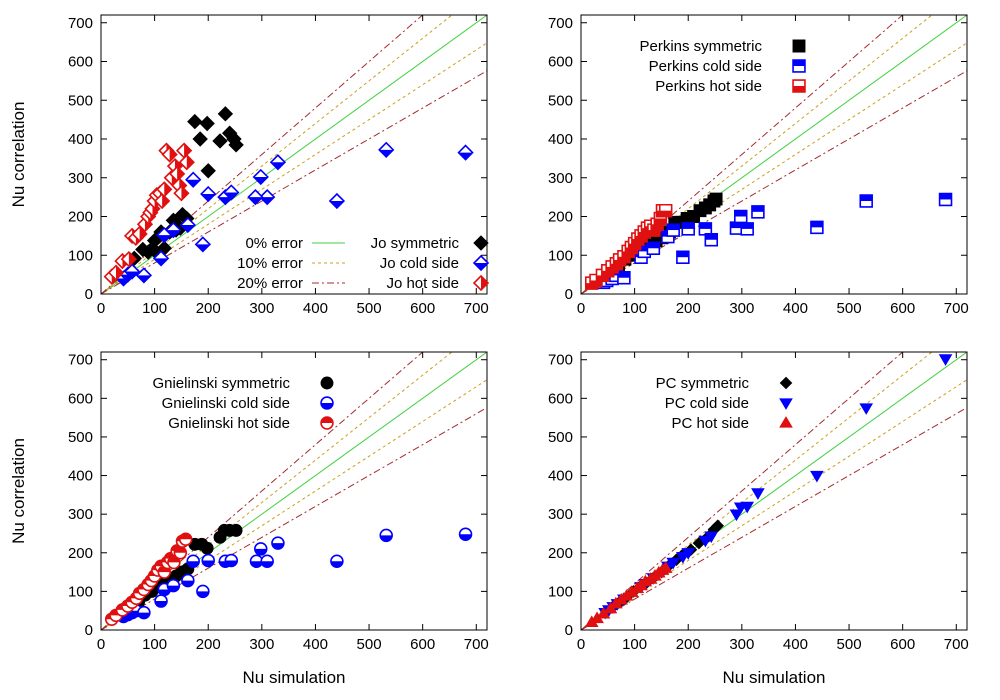 The height and width of the screenshot is (700, 1000). I want to click on legend-label: Perkins hot side, so click(708, 86).